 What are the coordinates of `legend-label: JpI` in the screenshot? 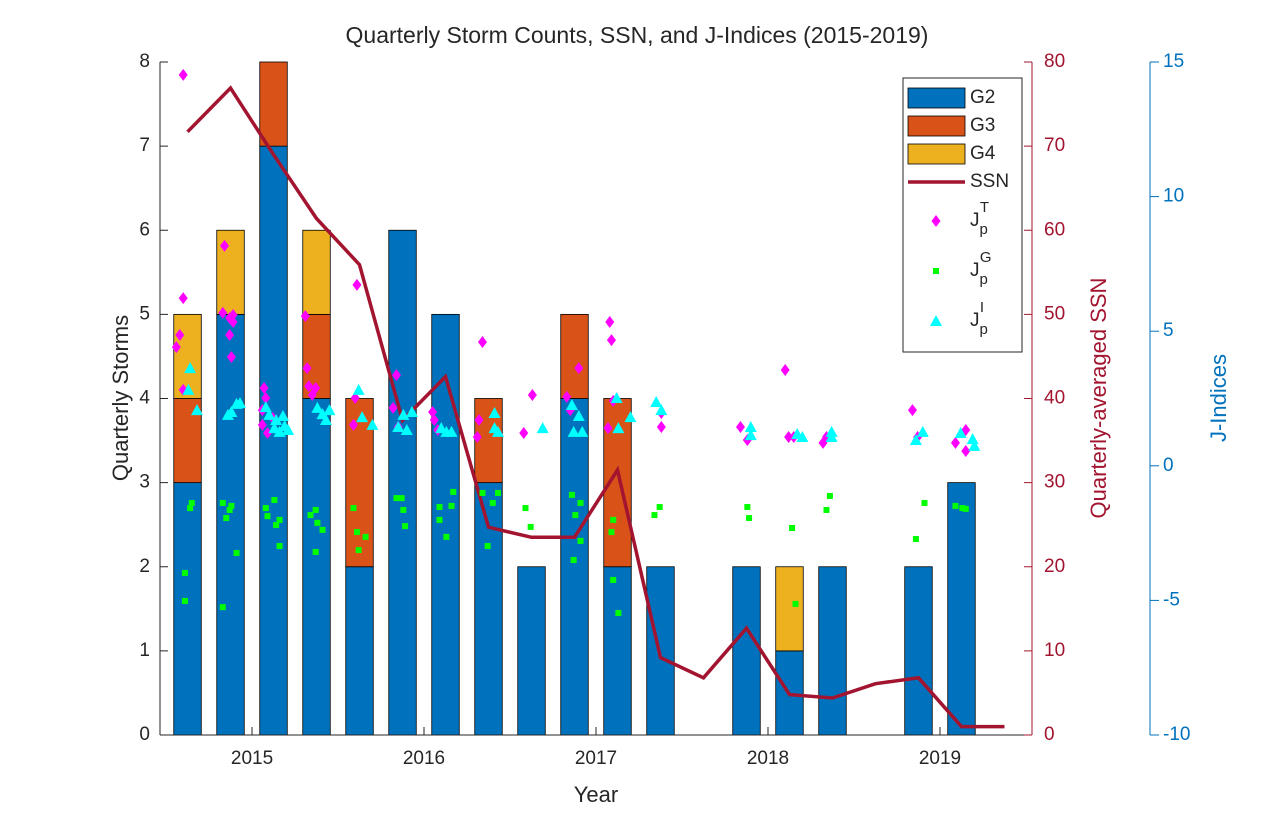 It's located at (979, 318).